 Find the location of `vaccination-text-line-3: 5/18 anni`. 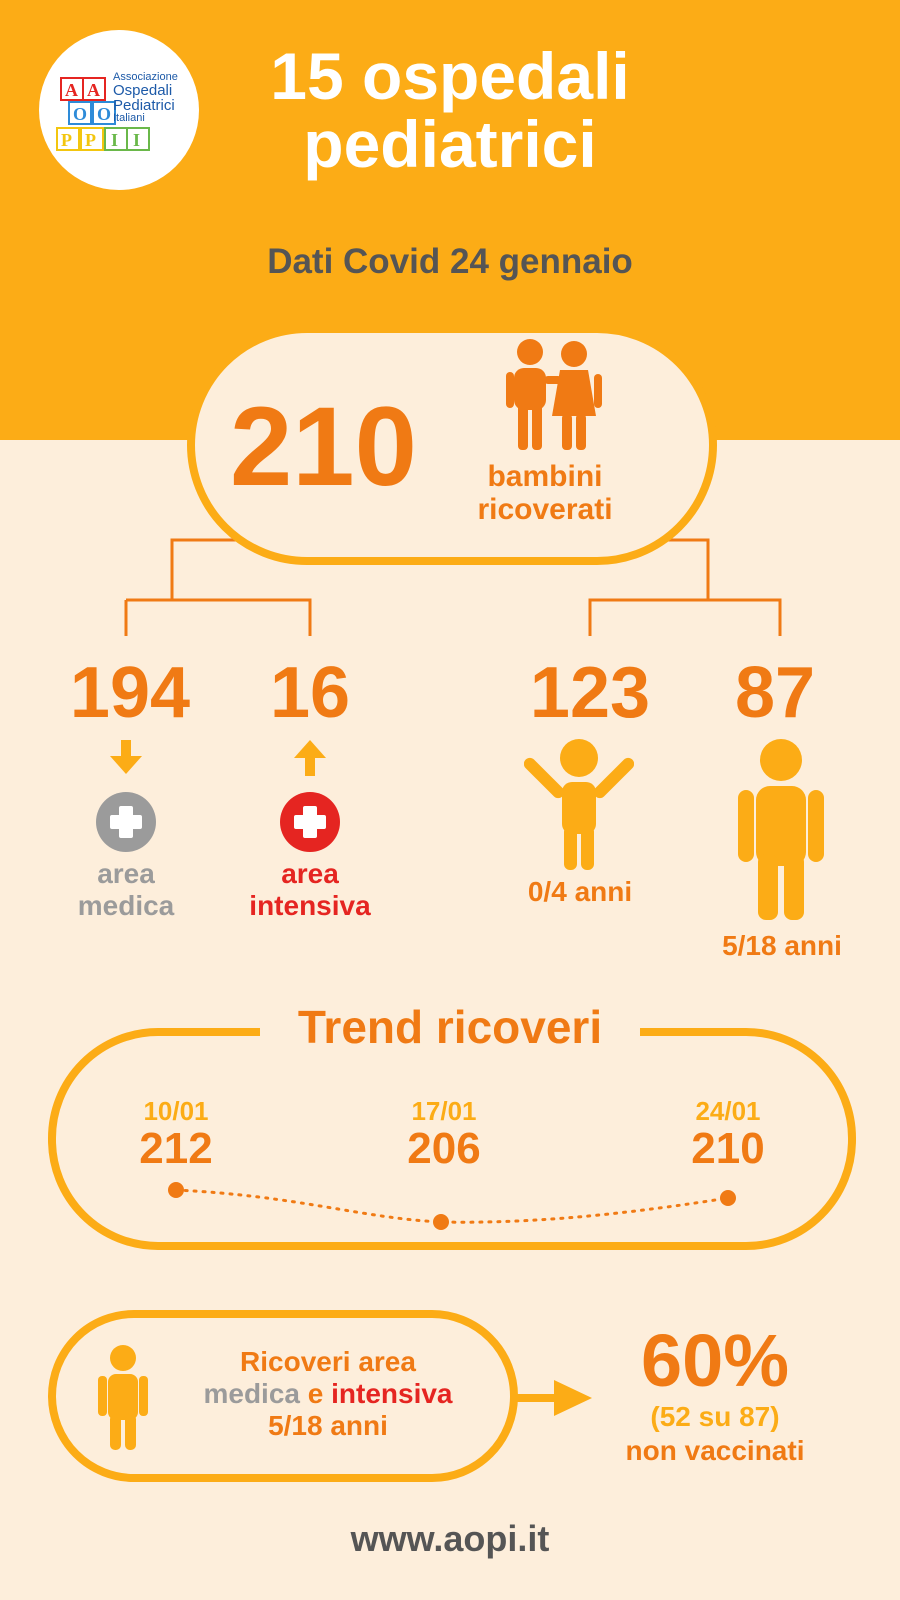

vaccination-text-line-3: 5/18 anni is located at coordinates (328, 1425).